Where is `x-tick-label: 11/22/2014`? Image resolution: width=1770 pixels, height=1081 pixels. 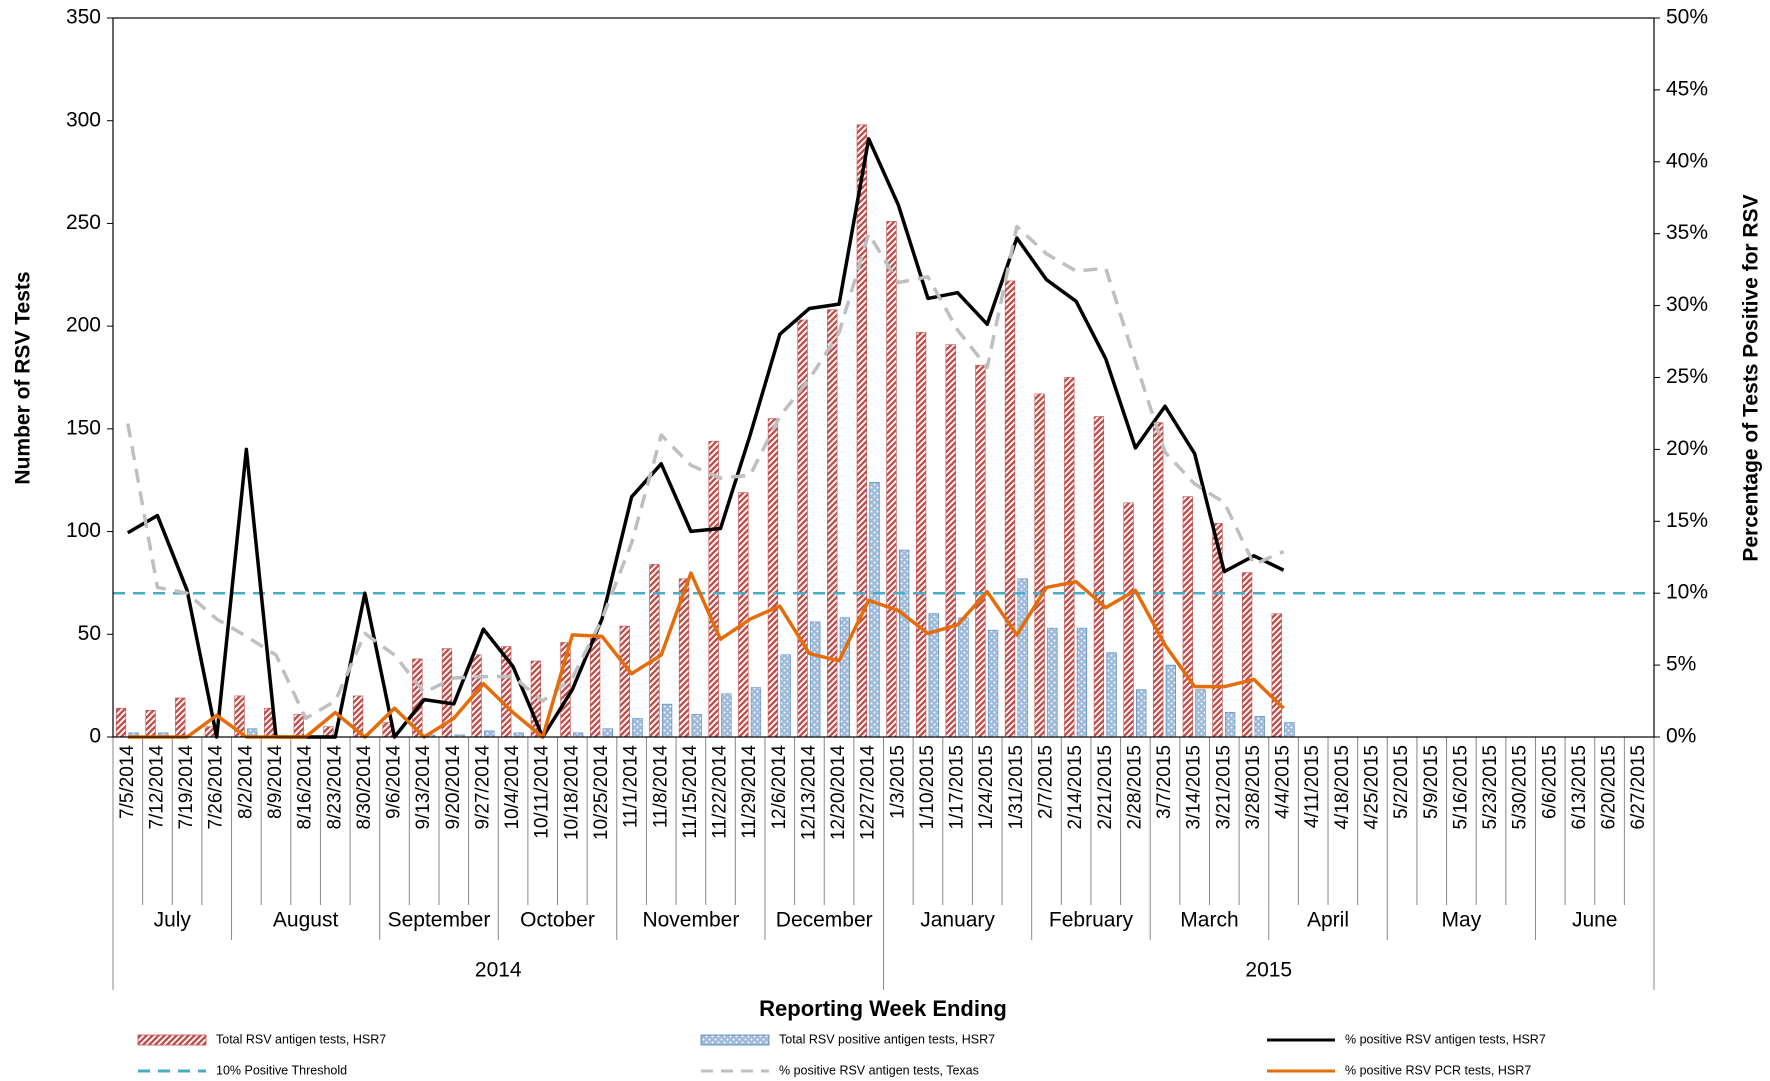 x-tick-label: 11/22/2014 is located at coordinates (720, 792).